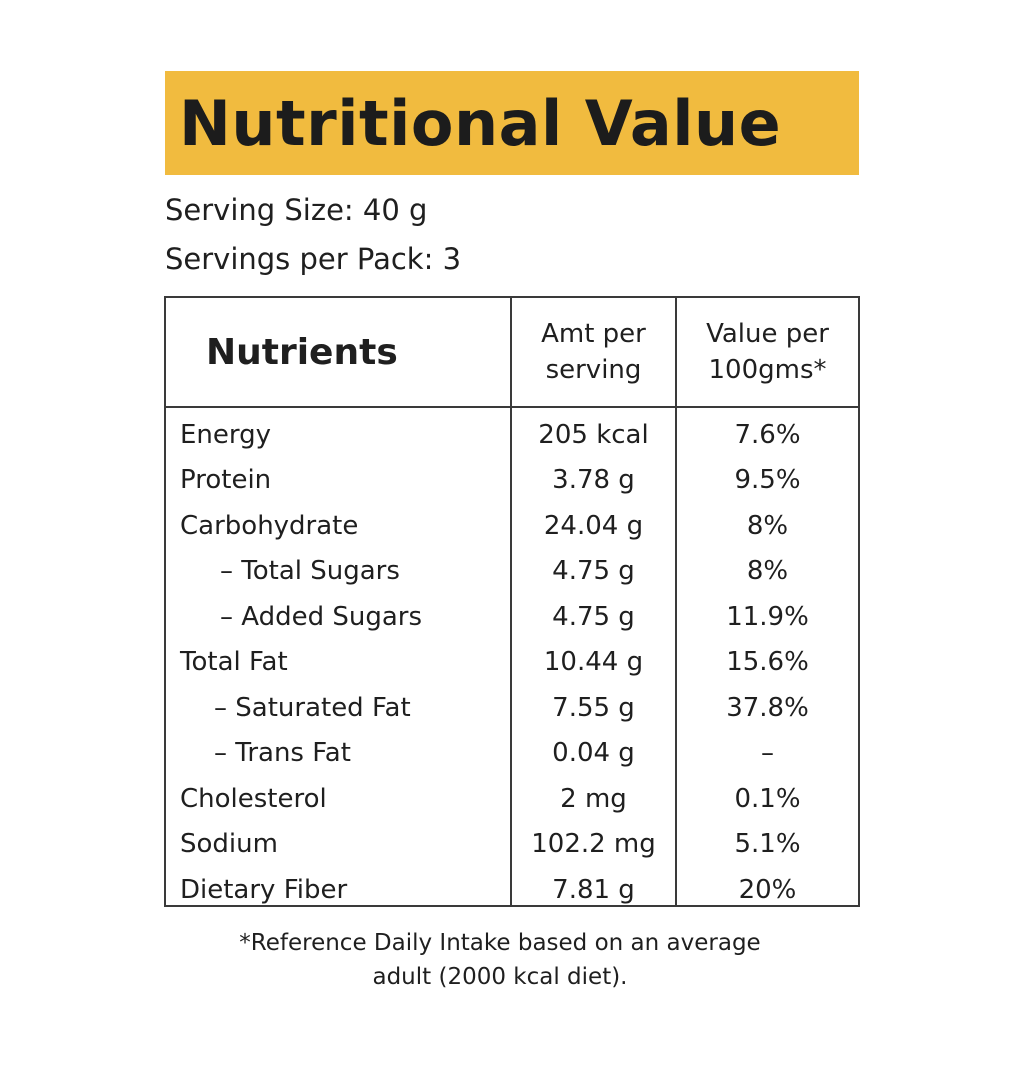  What do you see at coordinates (269, 525) in the screenshot?
I see `nutrient-name: Carbohydrate` at bounding box center [269, 525].